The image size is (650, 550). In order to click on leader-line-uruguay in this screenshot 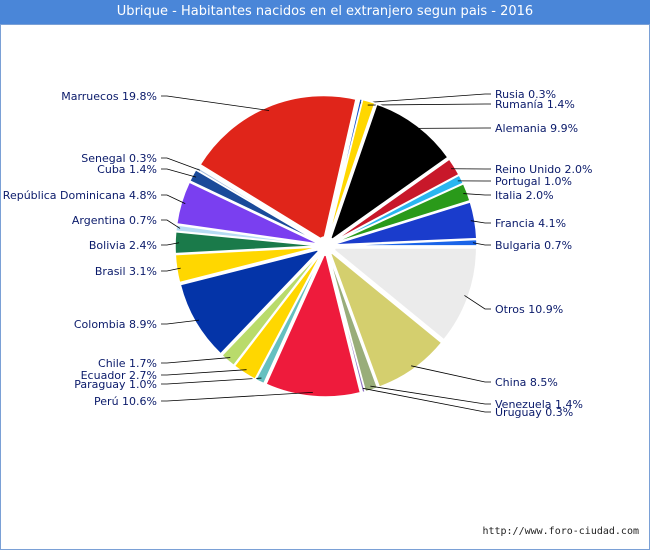, I will do `click(426, 400)`.